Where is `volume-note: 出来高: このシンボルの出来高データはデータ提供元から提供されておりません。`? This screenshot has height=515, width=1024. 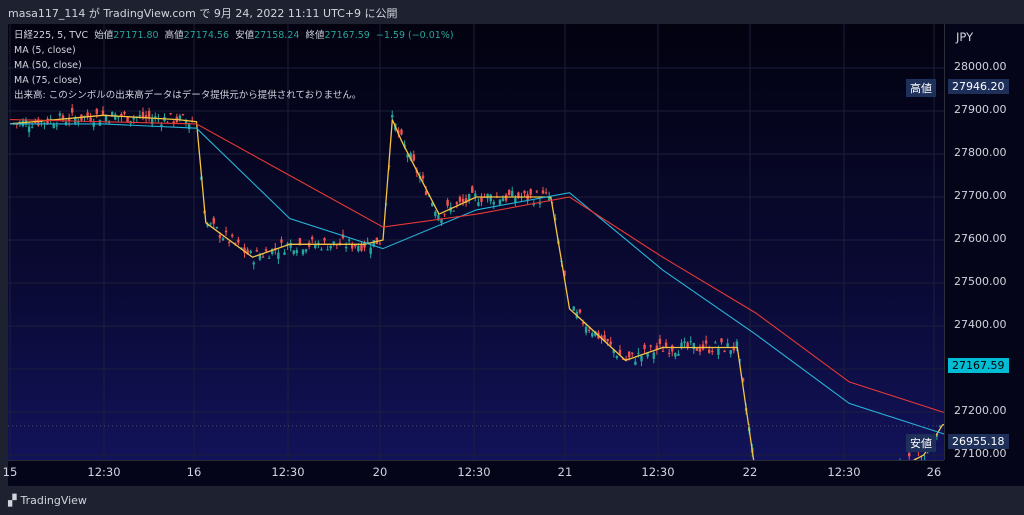
volume-note: 出来高: このシンボルの出来高データはデータ提供元から提供されておりません。 is located at coordinates (188, 95).